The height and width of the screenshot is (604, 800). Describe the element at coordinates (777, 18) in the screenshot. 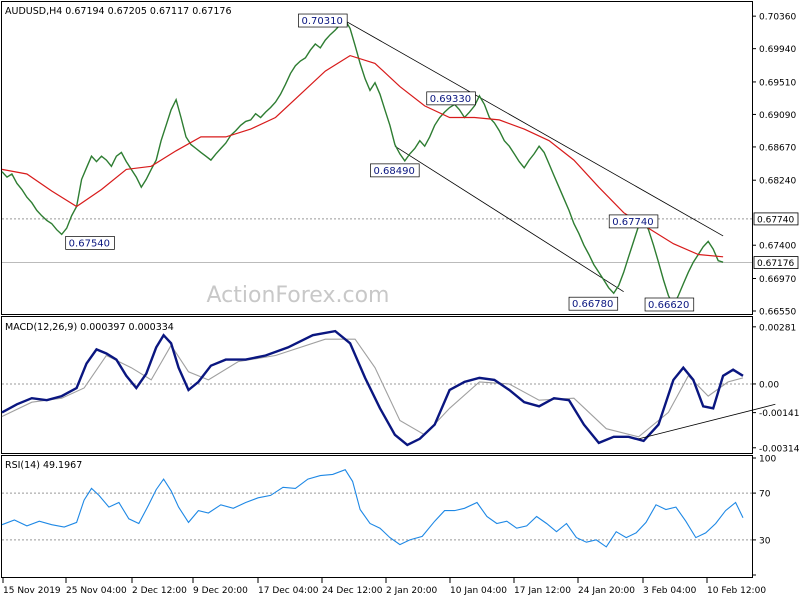

I see `price-y-tick-label-0: 0.70360` at that location.